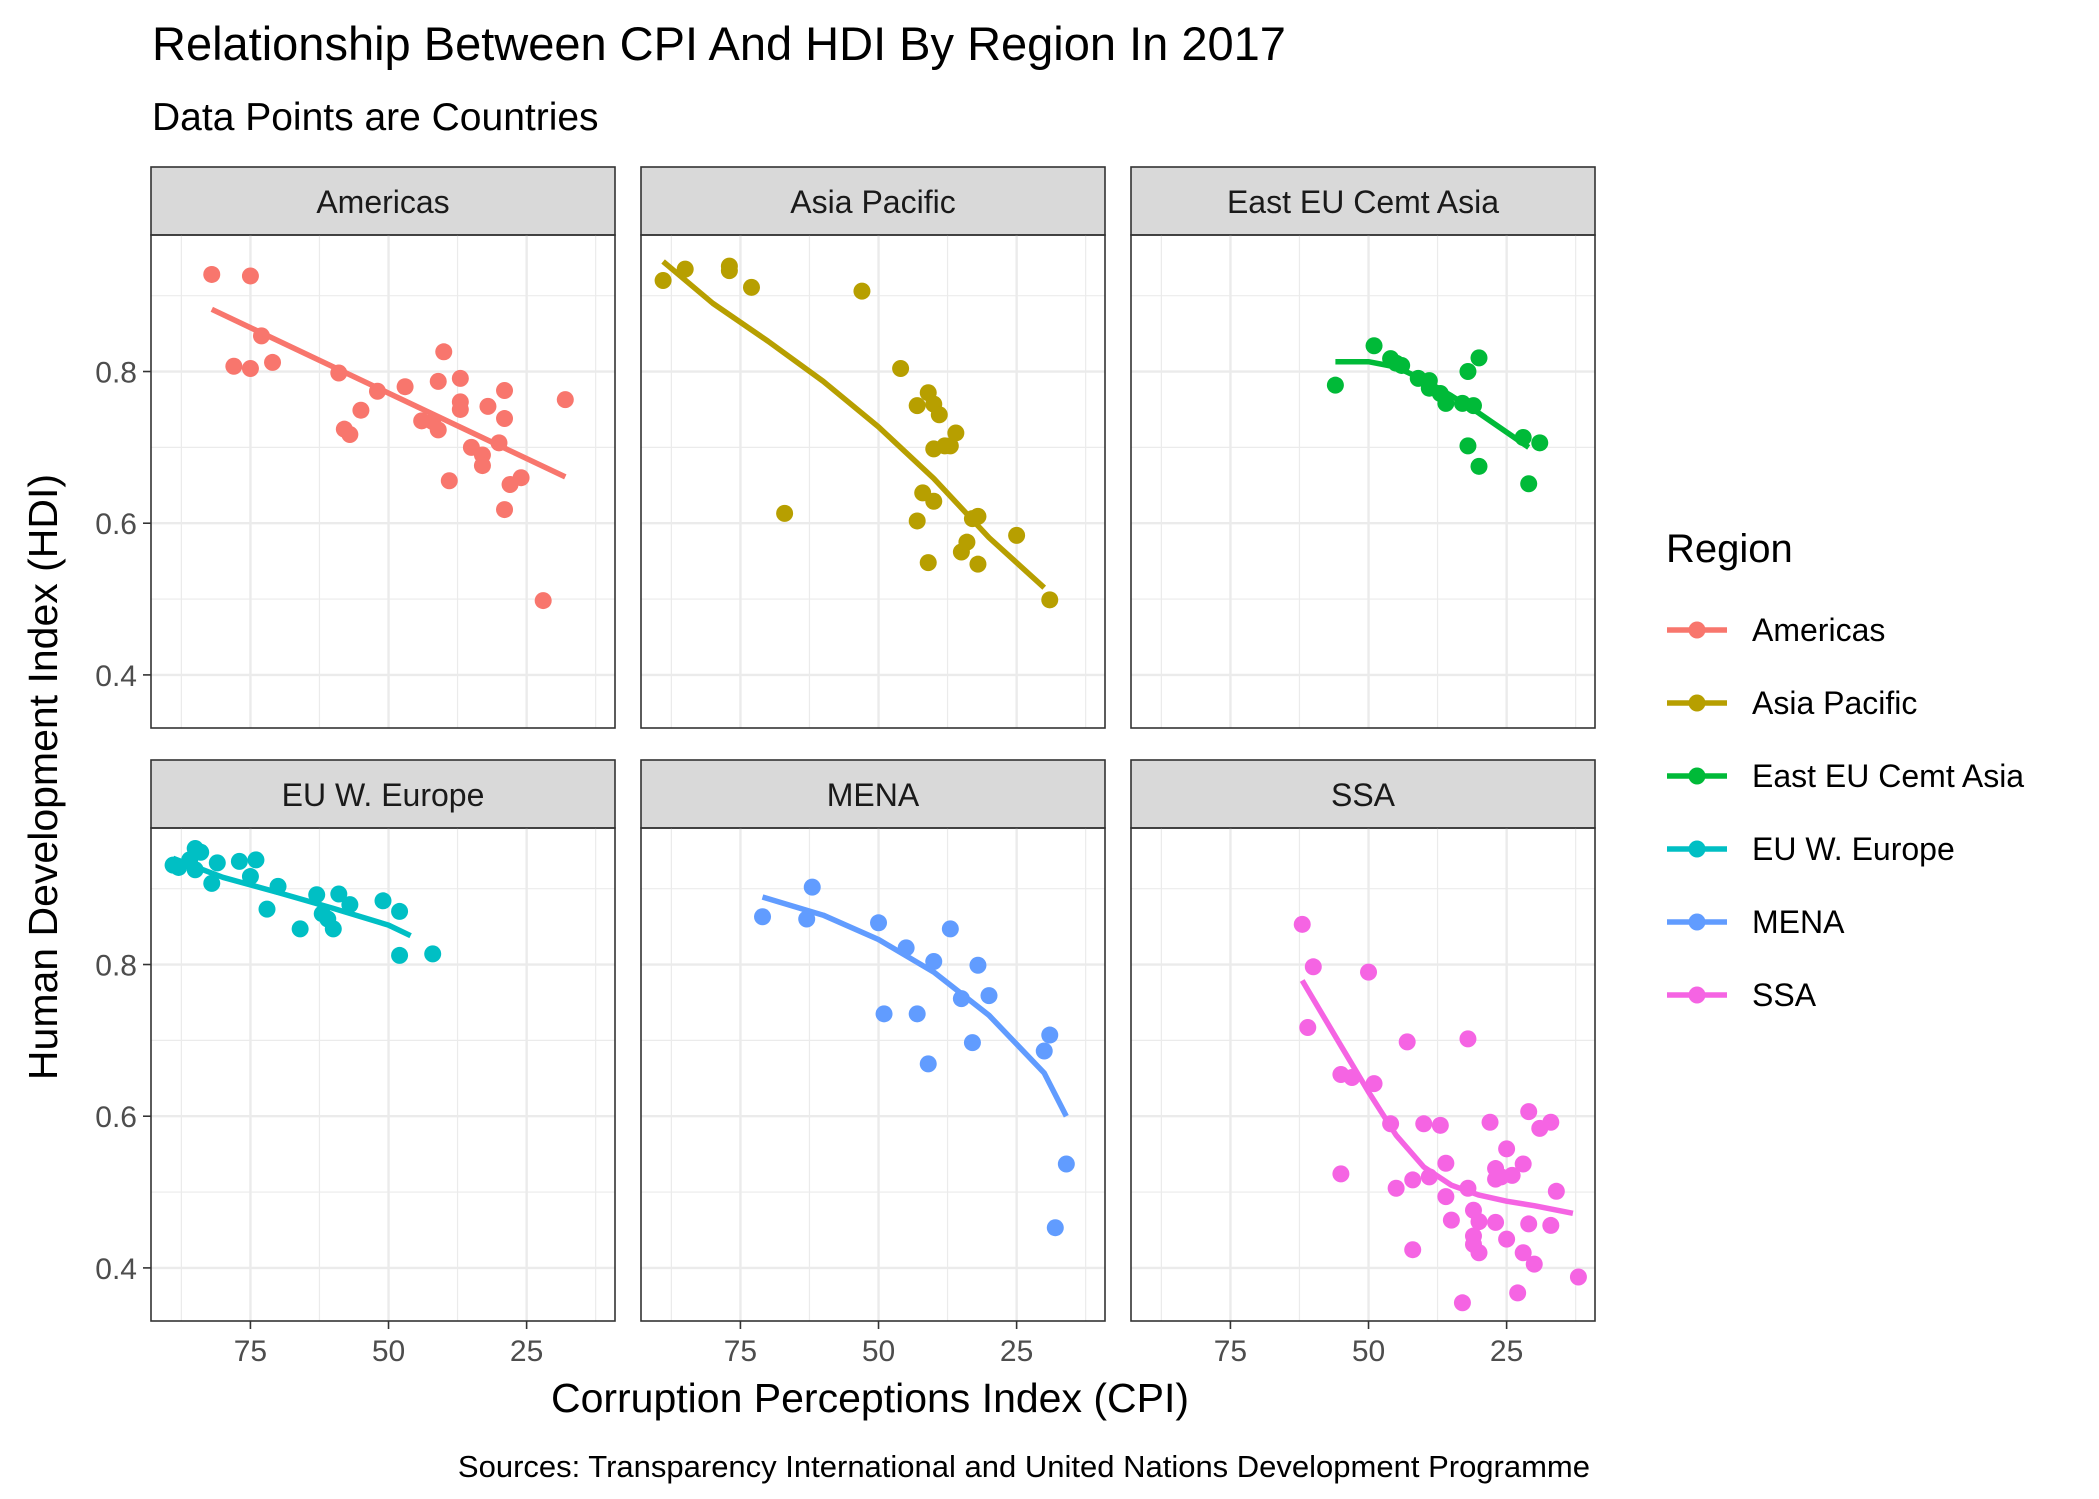  Describe the element at coordinates (1697, 922) in the screenshot. I see `legend-key-point-mena` at that location.